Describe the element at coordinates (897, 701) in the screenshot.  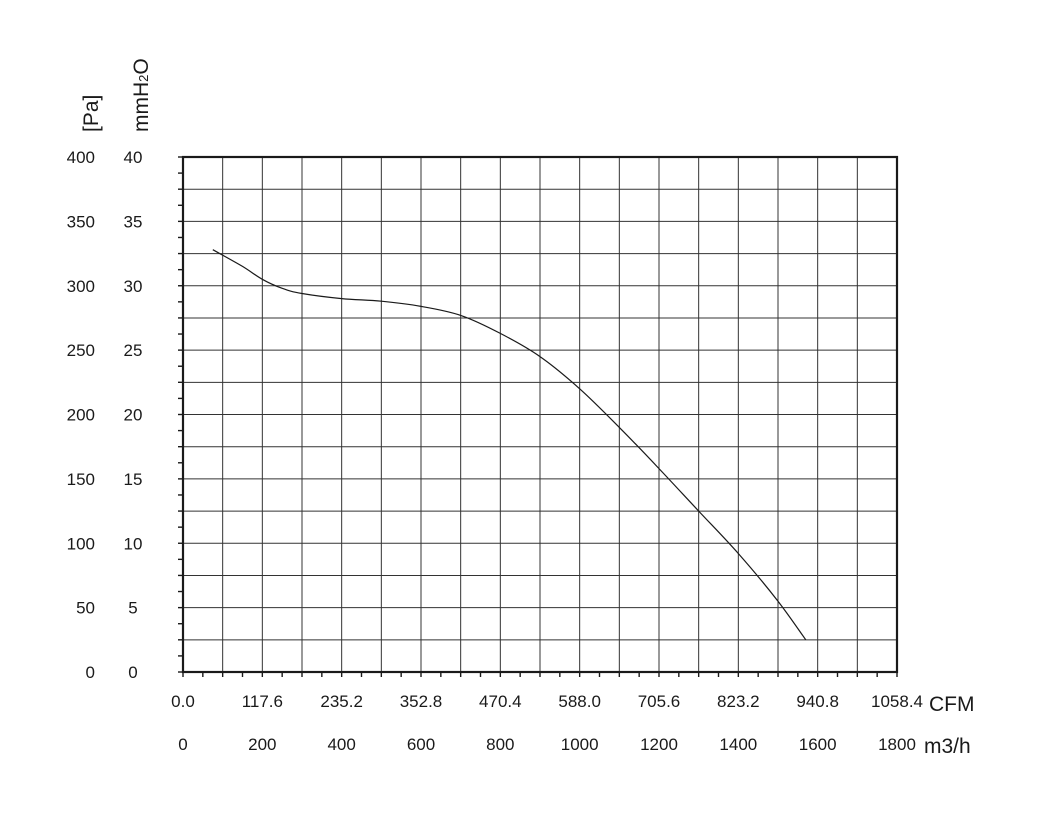
I see `x-tick-label-cfm: 1058.4` at that location.